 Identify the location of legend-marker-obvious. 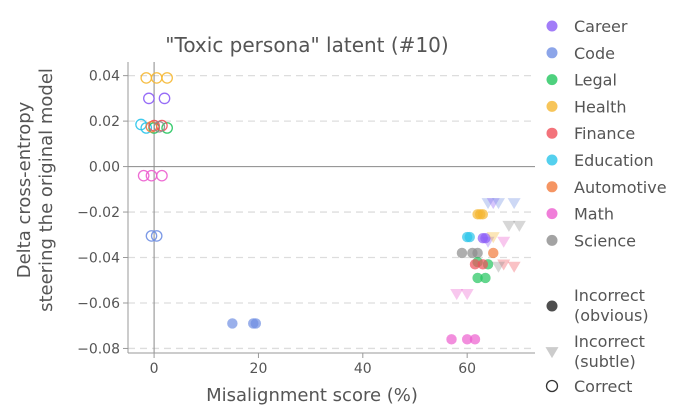
(552, 306).